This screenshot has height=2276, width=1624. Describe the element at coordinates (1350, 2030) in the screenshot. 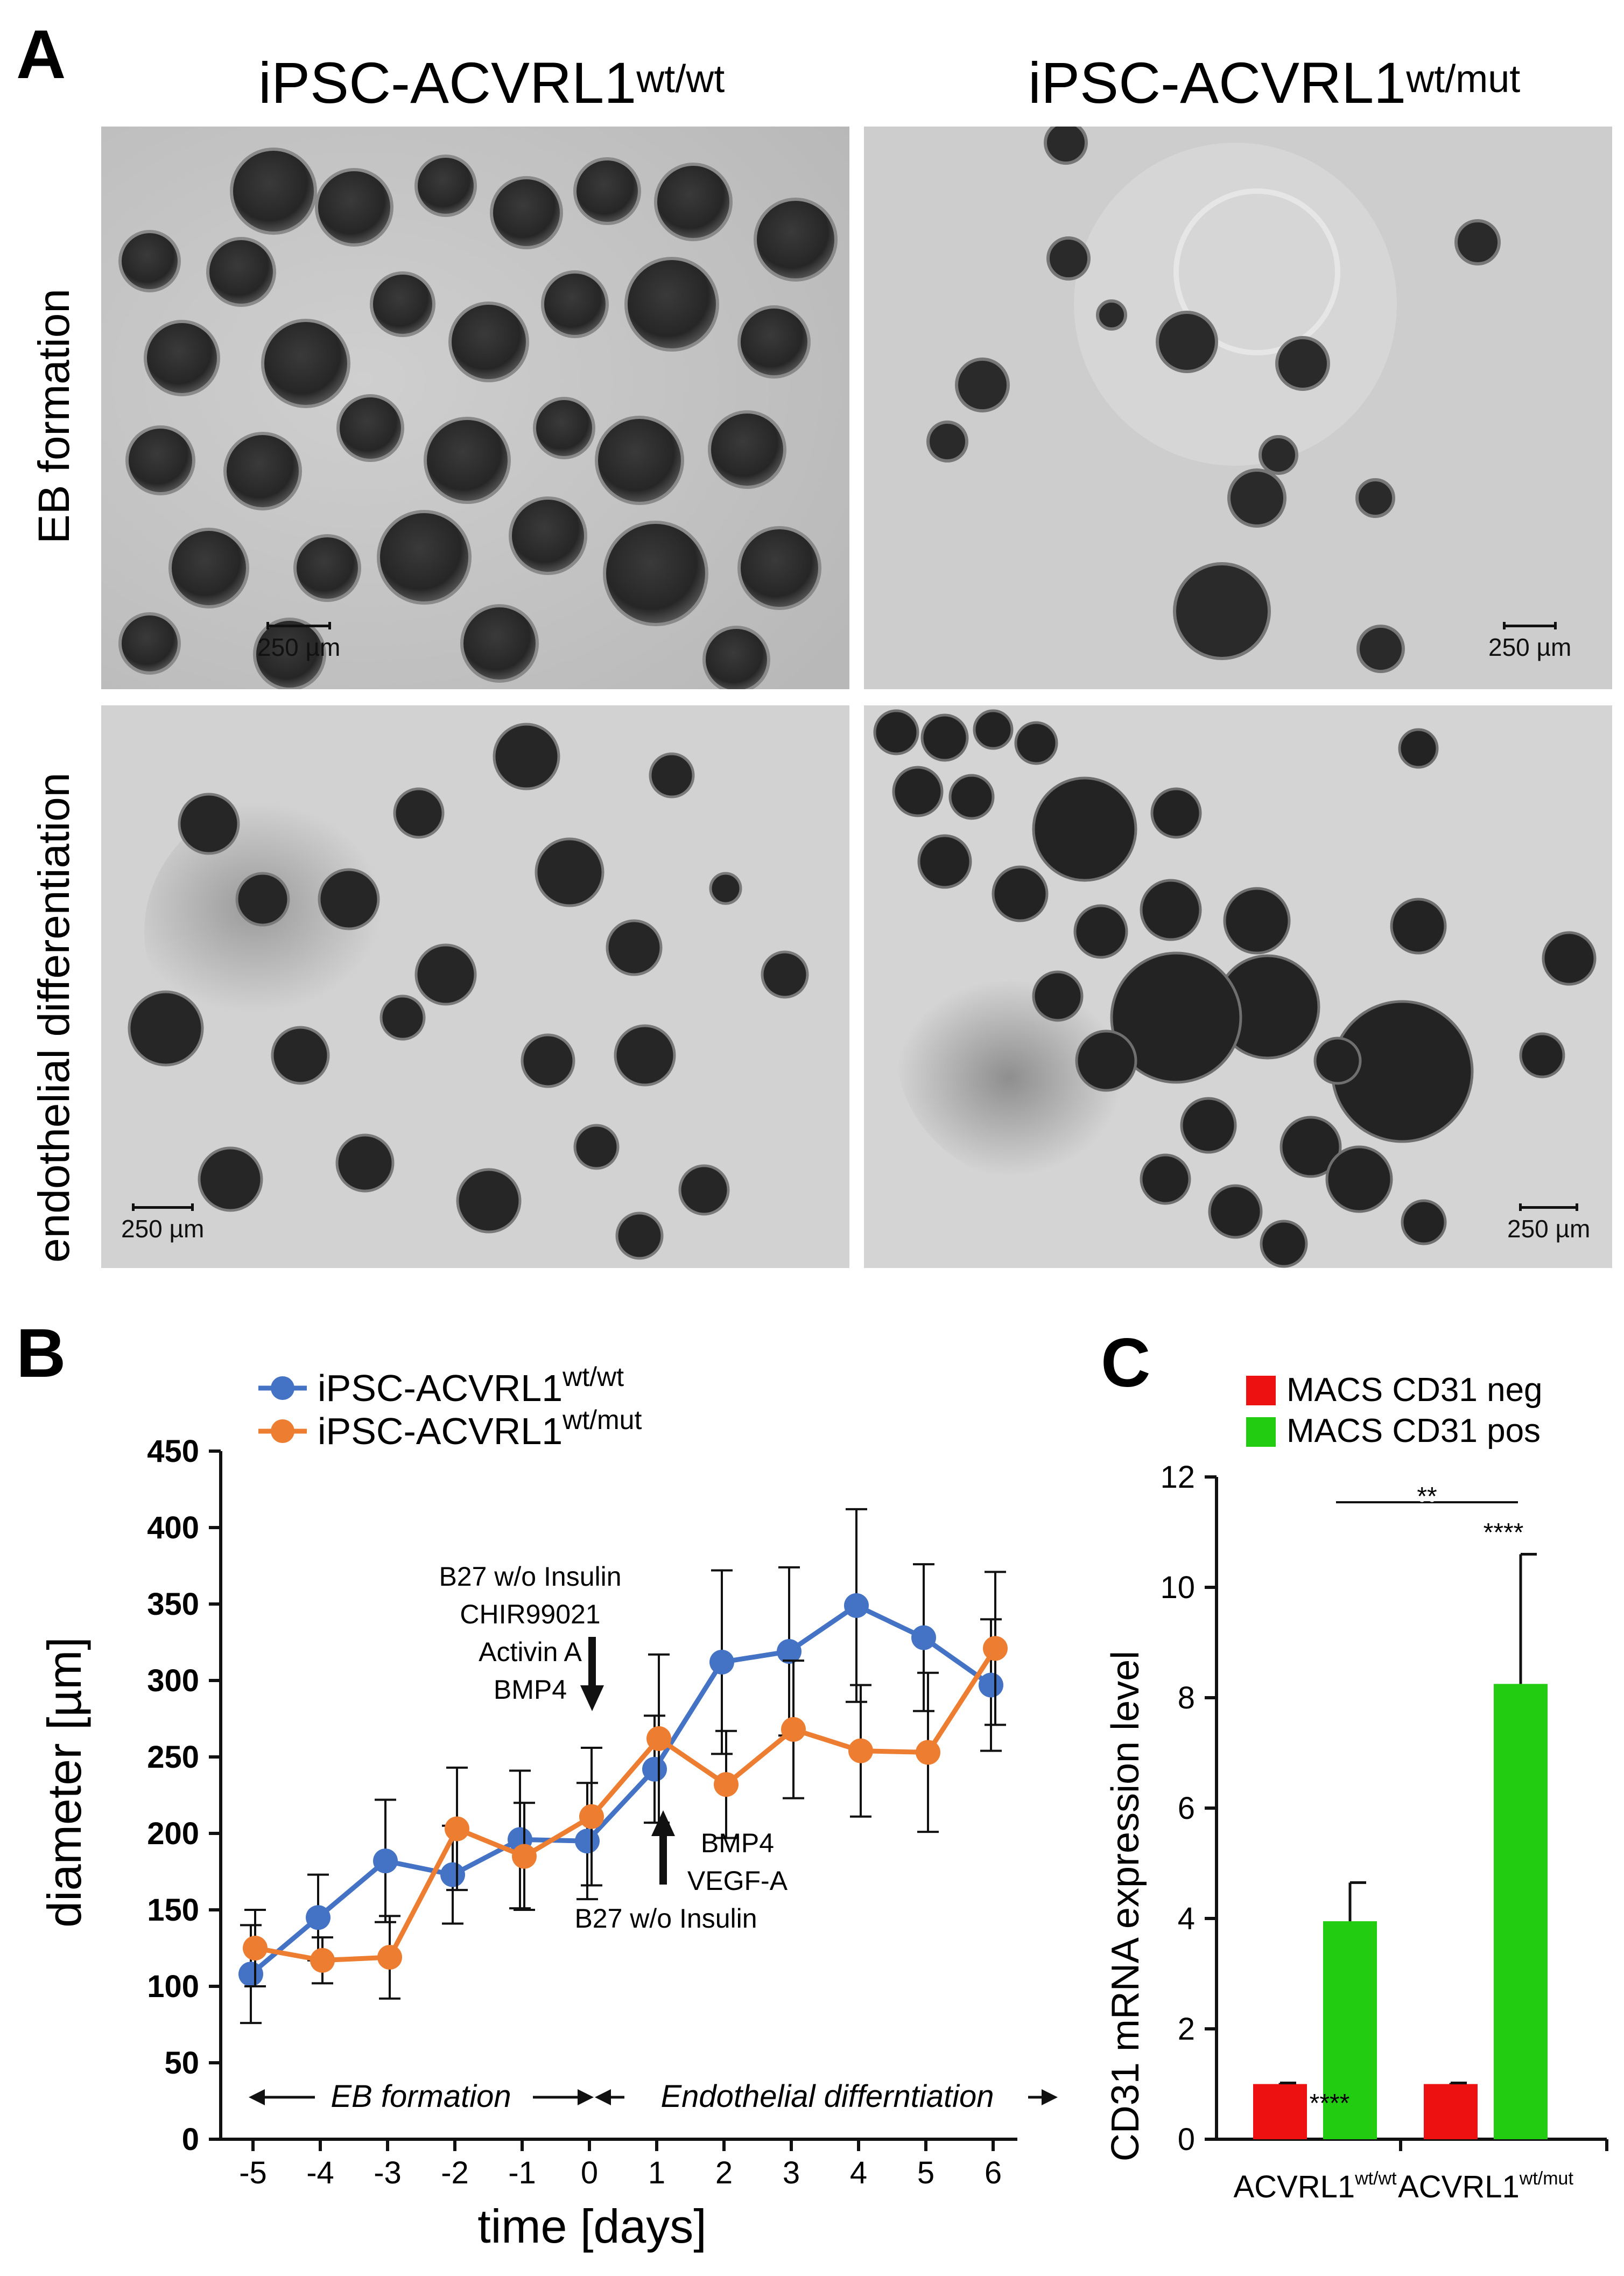

I see `bar-pos` at that location.